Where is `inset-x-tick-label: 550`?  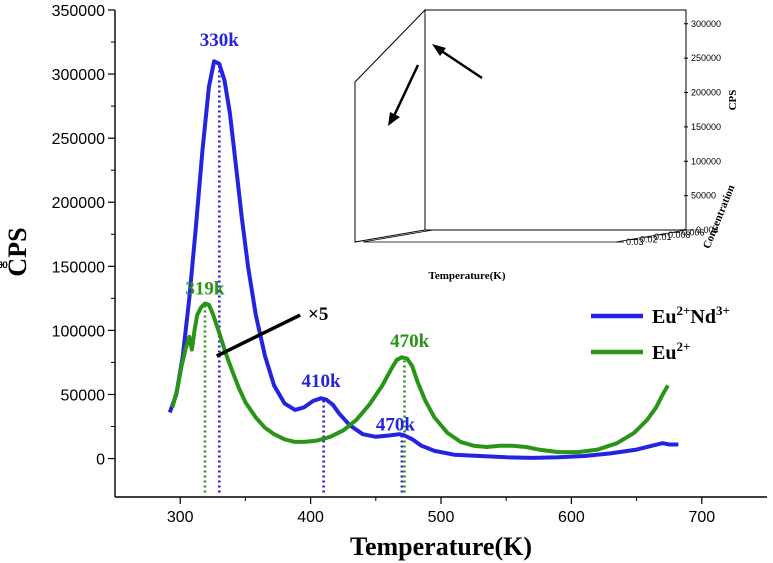
inset-x-tick-label: 550 is located at coordinates (4, 265).